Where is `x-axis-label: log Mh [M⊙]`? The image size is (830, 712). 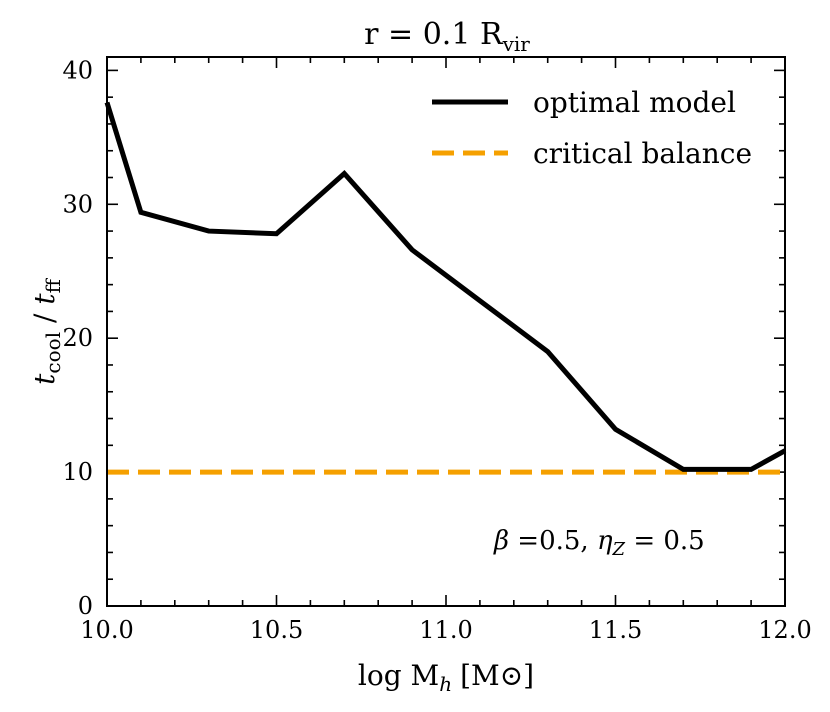
x-axis-label: log Mh [M⊙] is located at coordinates (446, 677).